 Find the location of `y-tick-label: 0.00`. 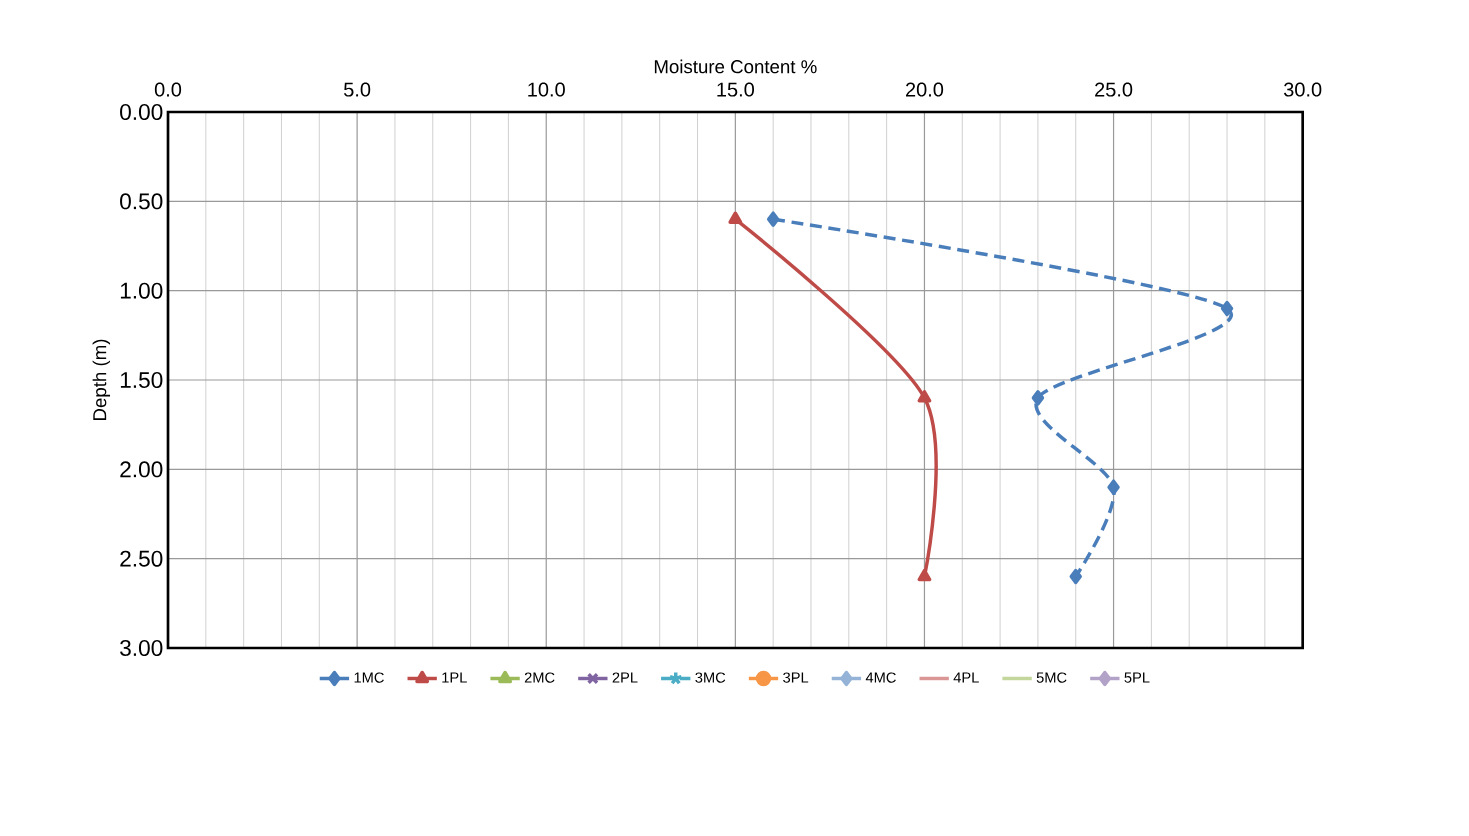

y-tick-label: 0.00 is located at coordinates (141, 112).